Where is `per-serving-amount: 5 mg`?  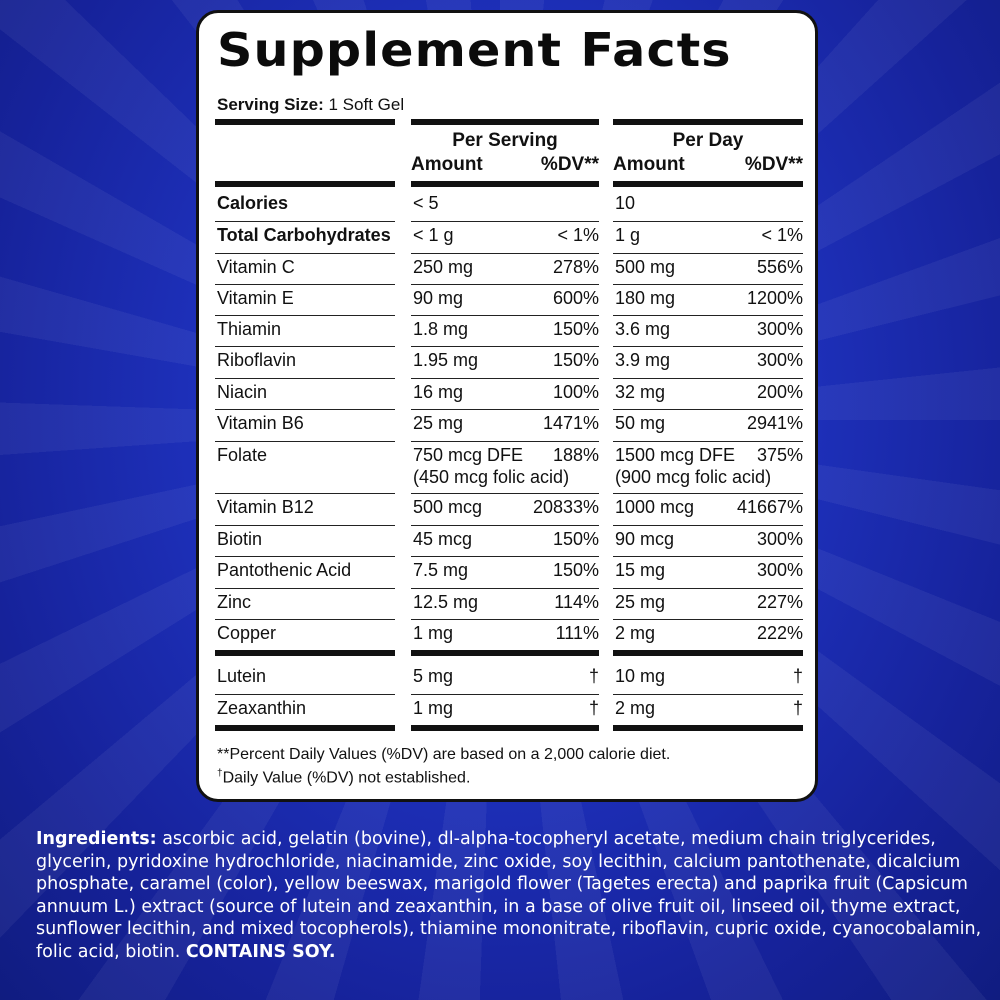 per-serving-amount: 5 mg is located at coordinates (433, 676).